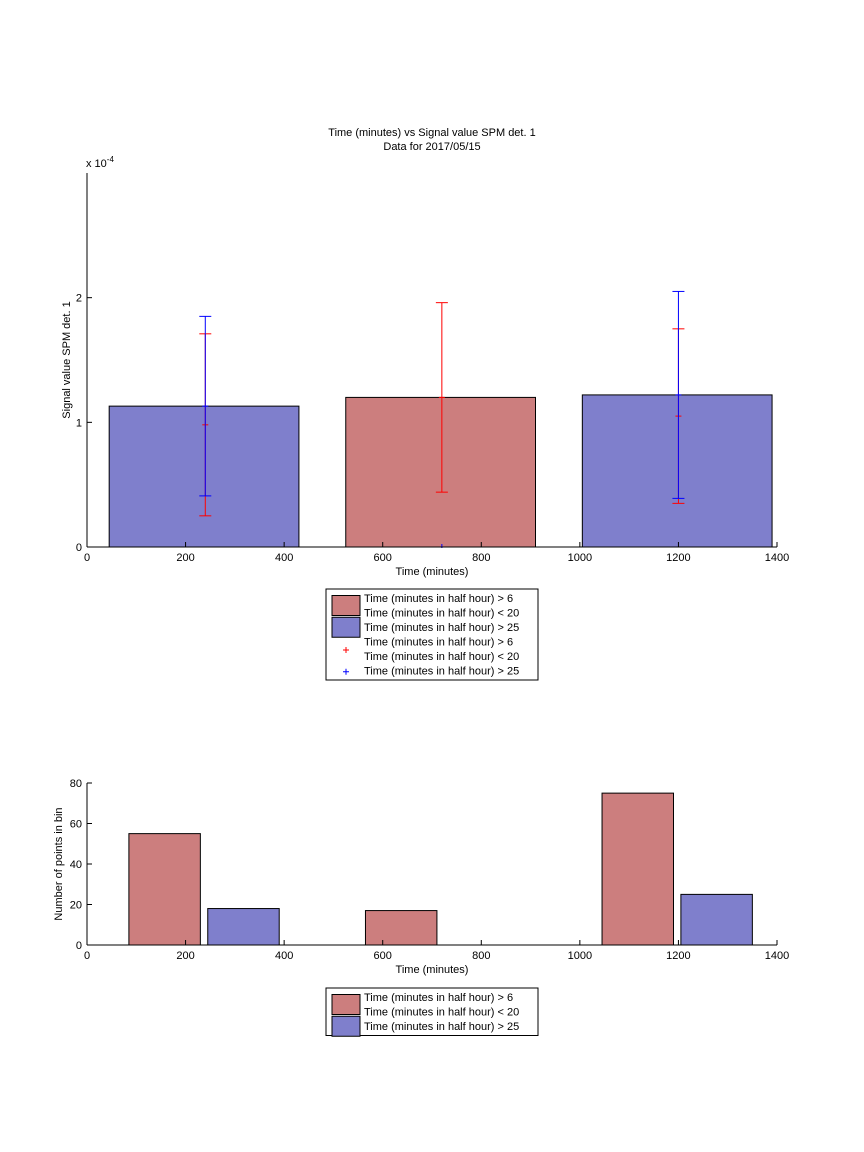 This screenshot has height=1152, width=864. Describe the element at coordinates (111, 159) in the screenshot. I see `y-exponent-power: -4` at that location.